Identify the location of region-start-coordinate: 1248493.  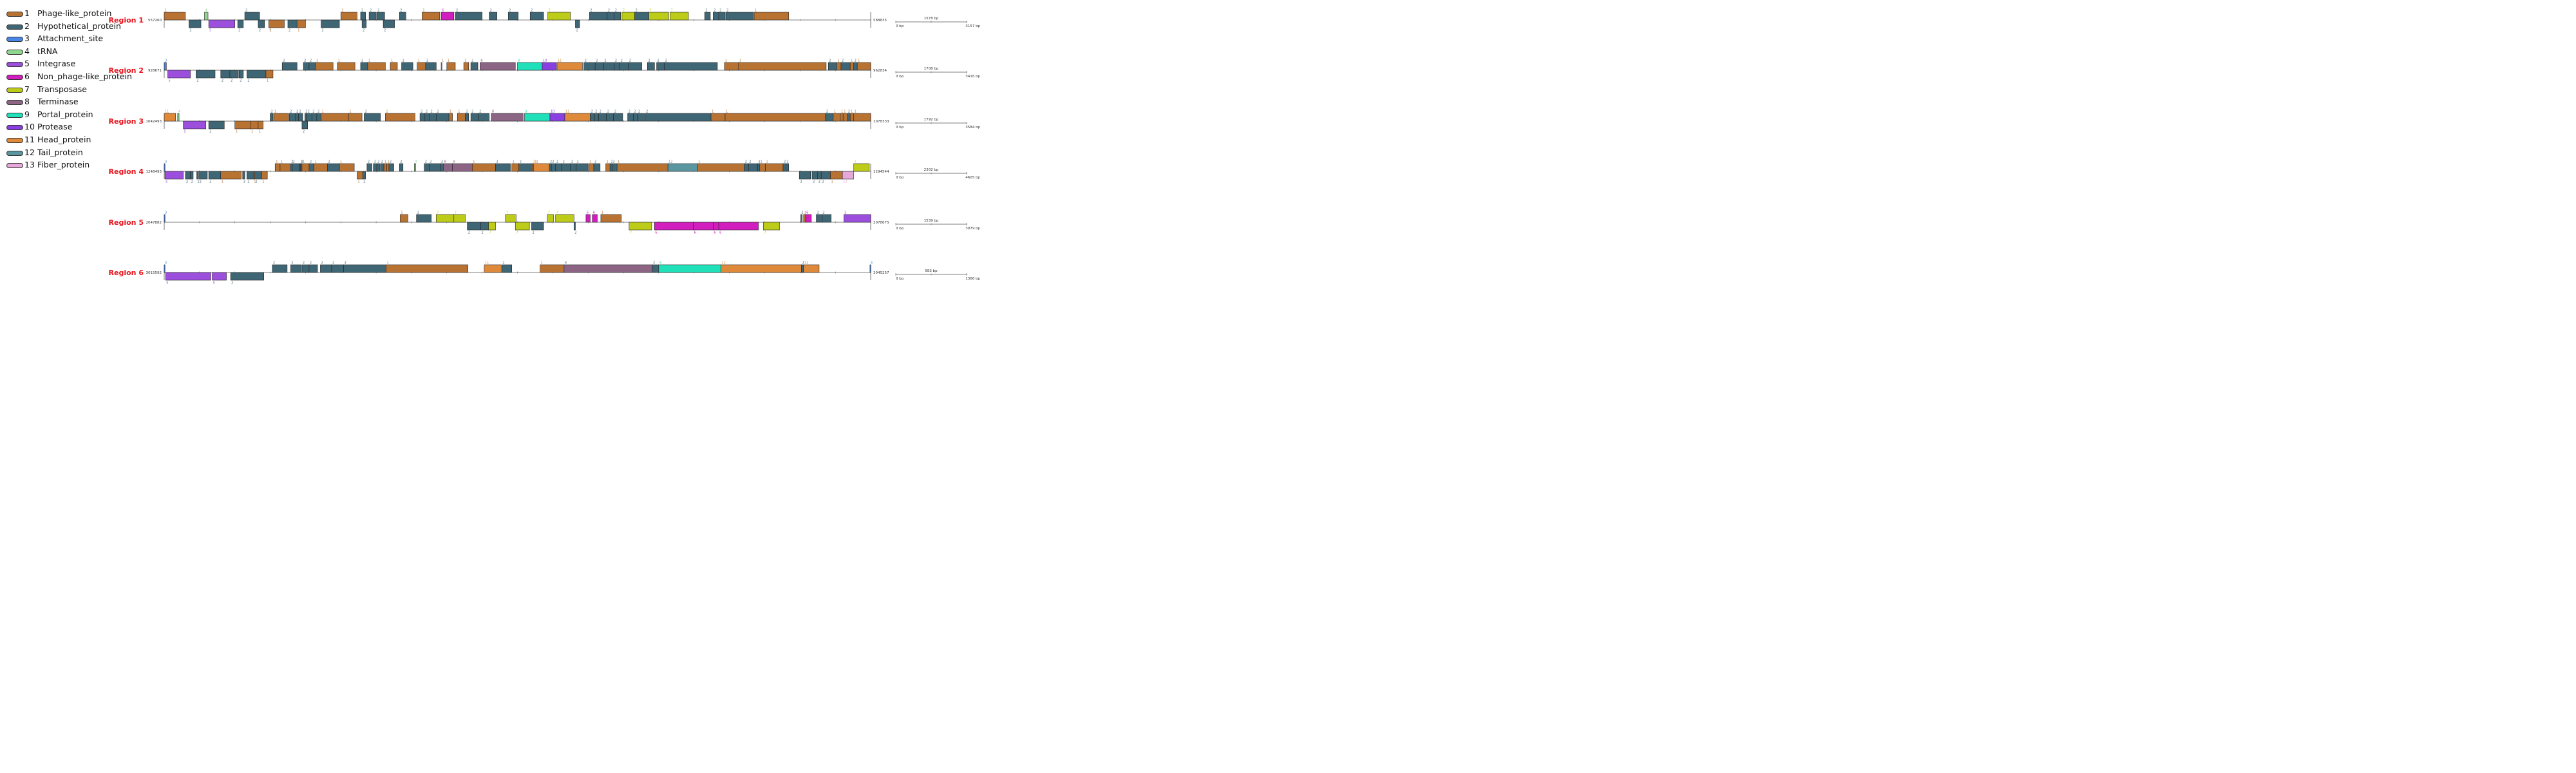
(154, 172).